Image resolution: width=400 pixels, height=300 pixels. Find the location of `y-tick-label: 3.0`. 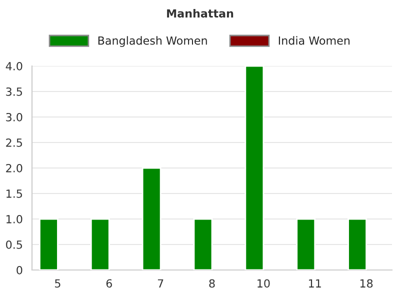

y-tick-label: 3.0 is located at coordinates (14, 117).